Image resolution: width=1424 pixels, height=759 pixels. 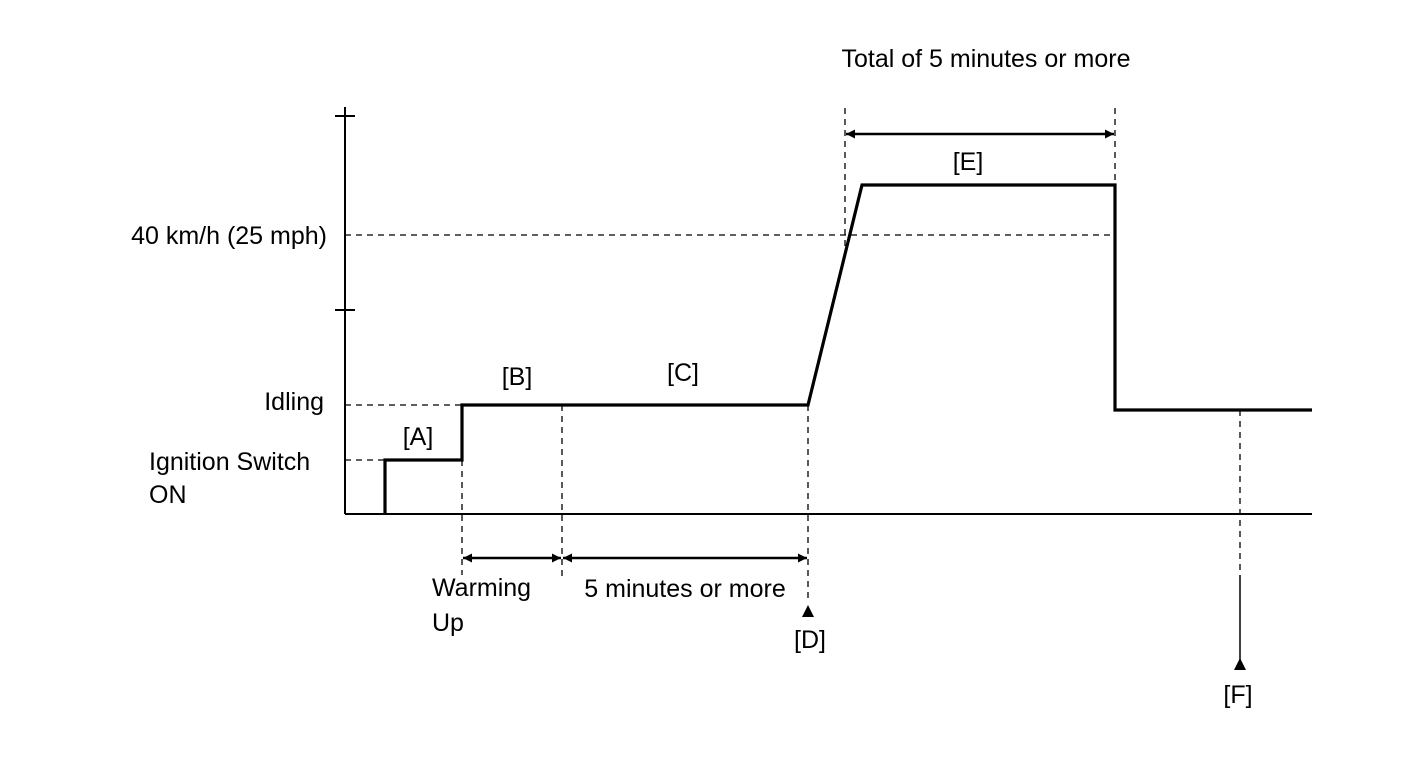 I want to click on phase-a-label: [A], so click(x=418, y=437).